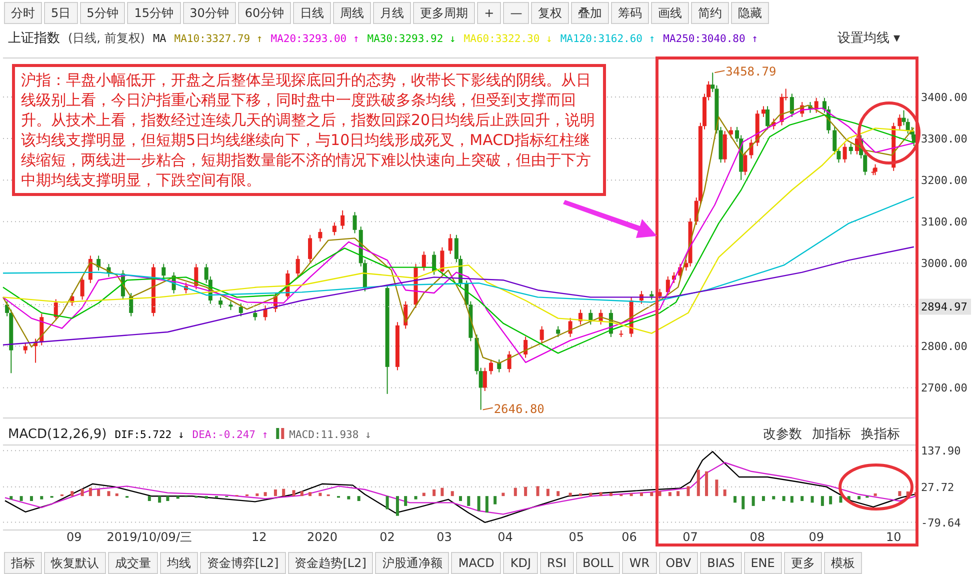 The height and width of the screenshot is (574, 973). Describe the element at coordinates (557, 563) in the screenshot. I see `text: RSI` at that location.